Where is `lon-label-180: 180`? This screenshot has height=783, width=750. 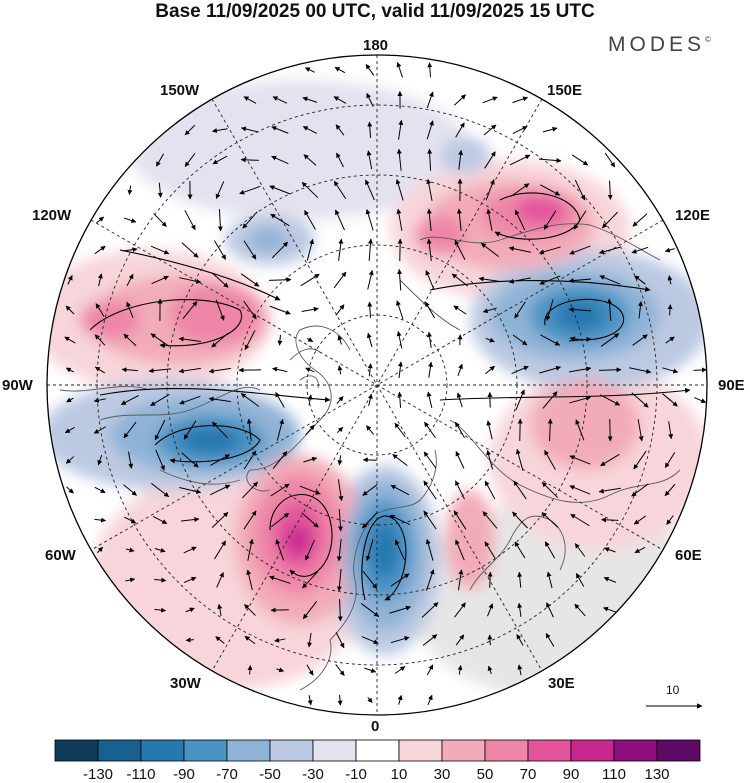 lon-label-180: 180 is located at coordinates (376, 45).